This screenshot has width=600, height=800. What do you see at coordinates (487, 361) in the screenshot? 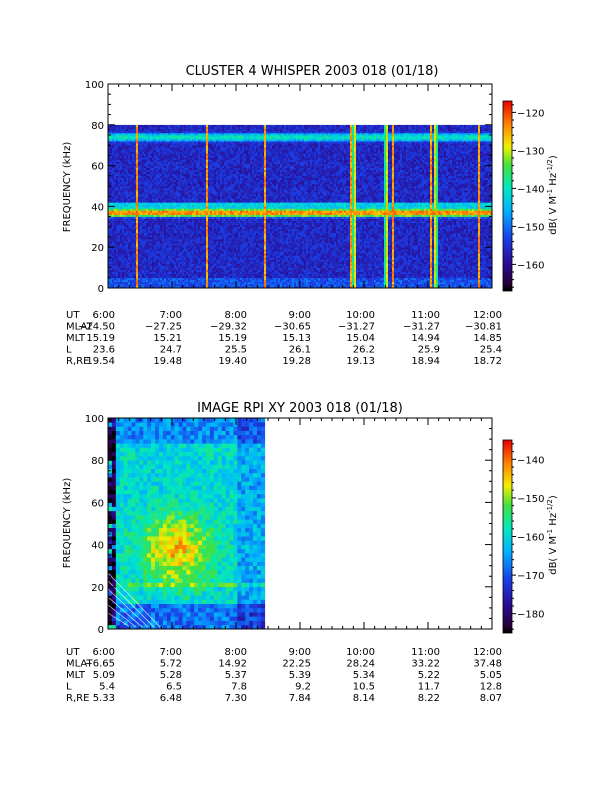
I see `orbit-cell: 18.72` at bounding box center [487, 361].